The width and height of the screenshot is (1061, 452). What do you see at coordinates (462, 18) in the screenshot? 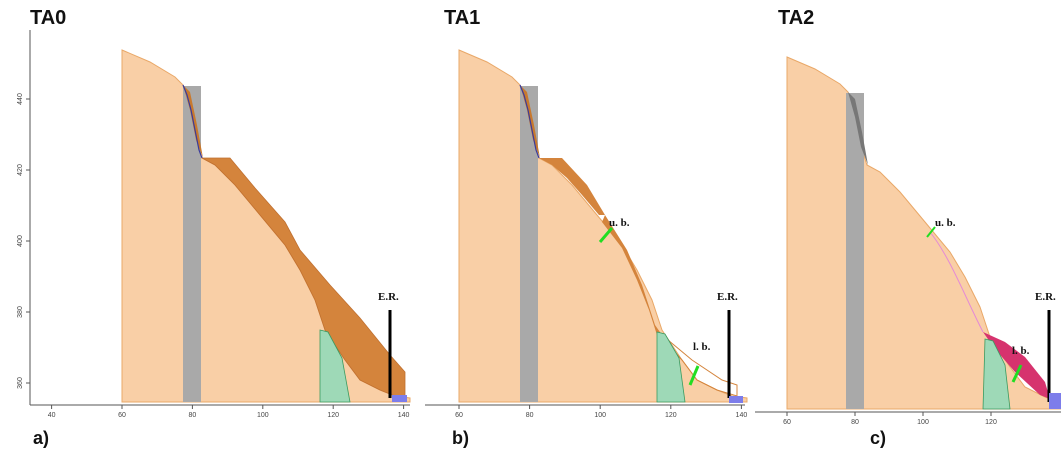
I see `panel-title: TA1` at bounding box center [462, 18].